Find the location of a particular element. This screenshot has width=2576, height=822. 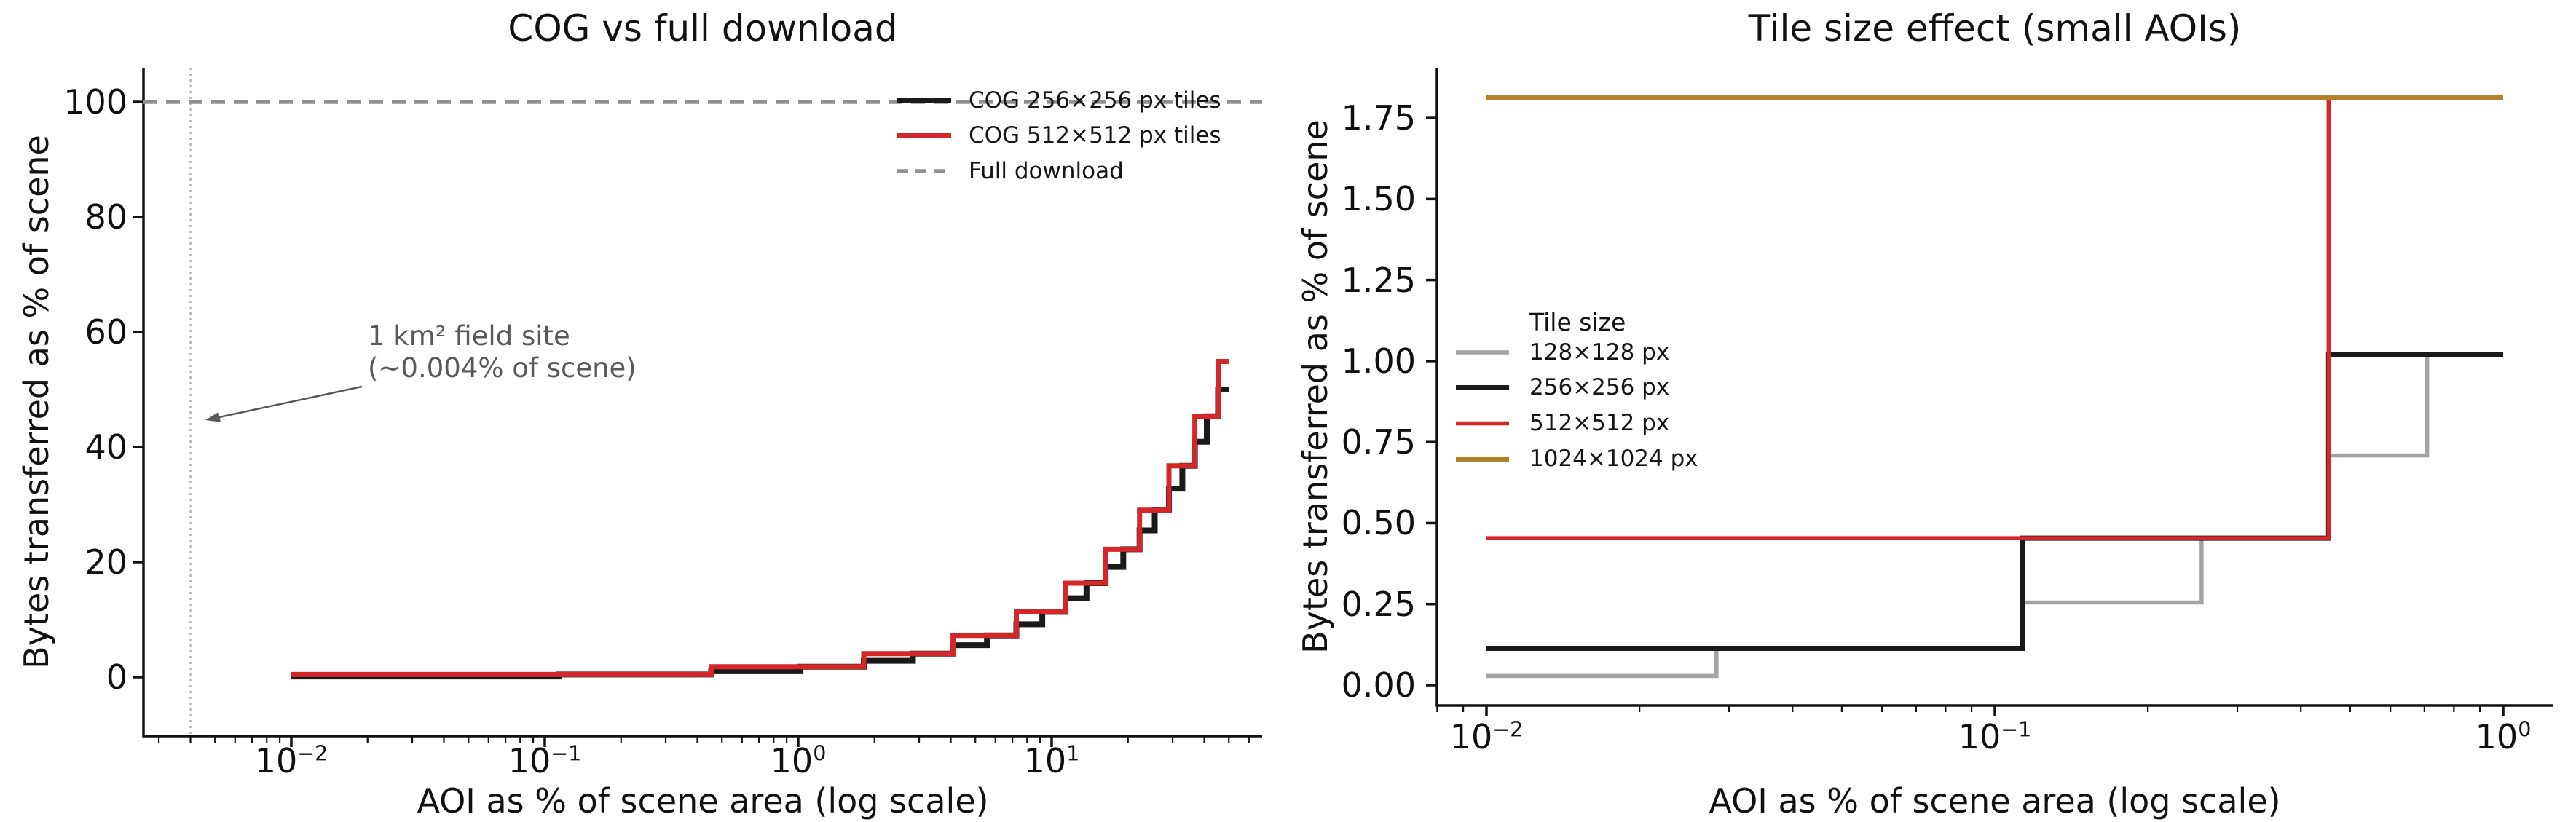

legend-item-512: 512×512 px is located at coordinates (1599, 423).